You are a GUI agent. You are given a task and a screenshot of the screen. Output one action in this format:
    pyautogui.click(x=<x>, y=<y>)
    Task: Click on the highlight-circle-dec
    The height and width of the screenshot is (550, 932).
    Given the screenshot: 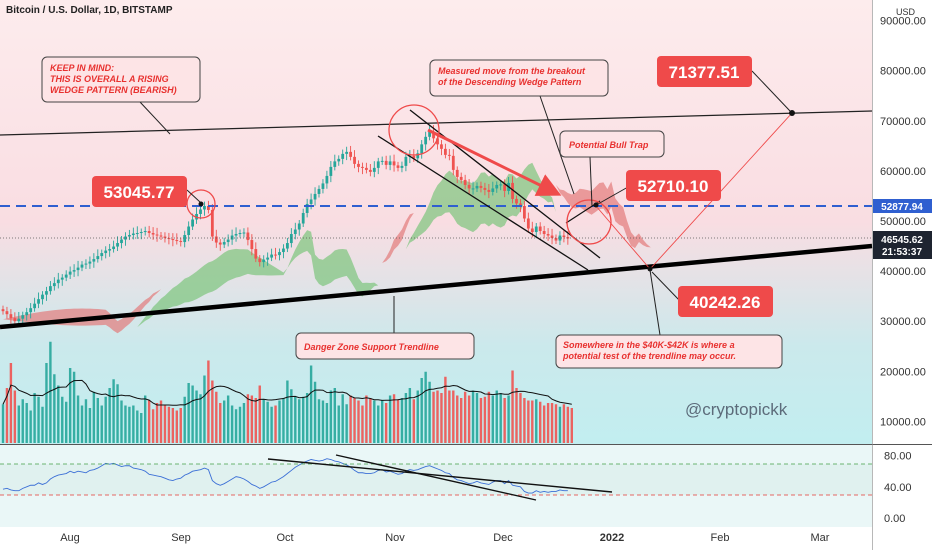 What is the action you would take?
    pyautogui.click(x=589, y=222)
    